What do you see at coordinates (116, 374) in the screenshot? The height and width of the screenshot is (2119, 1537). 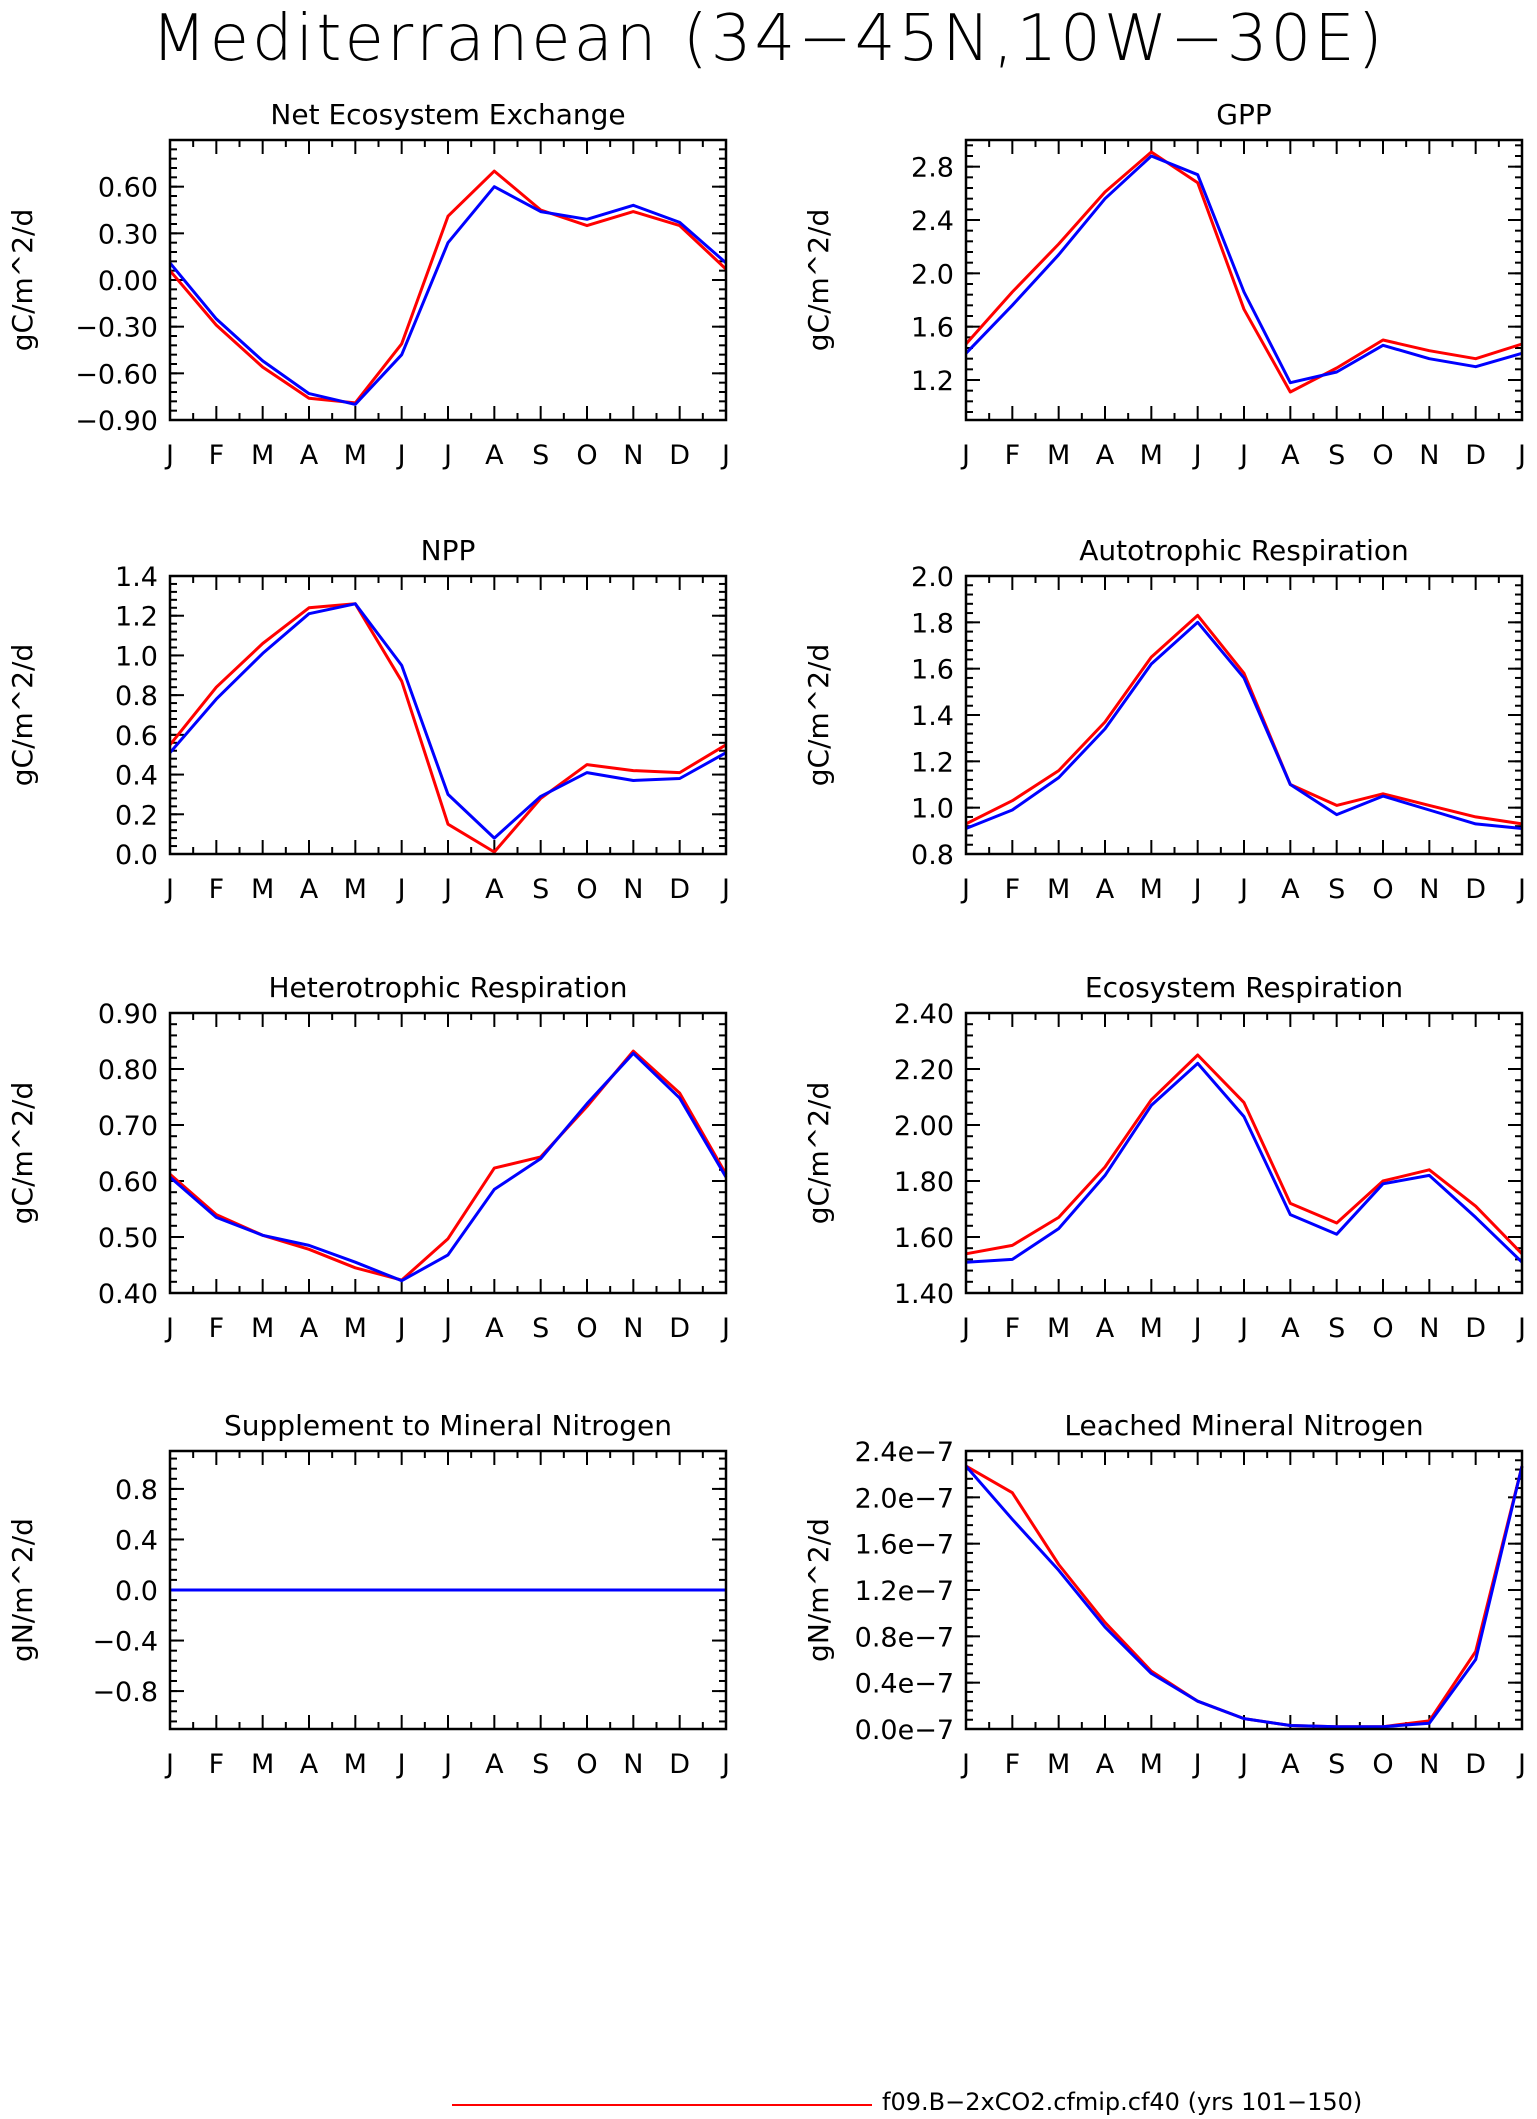 I see `y-tick-label: −0.60` at bounding box center [116, 374].